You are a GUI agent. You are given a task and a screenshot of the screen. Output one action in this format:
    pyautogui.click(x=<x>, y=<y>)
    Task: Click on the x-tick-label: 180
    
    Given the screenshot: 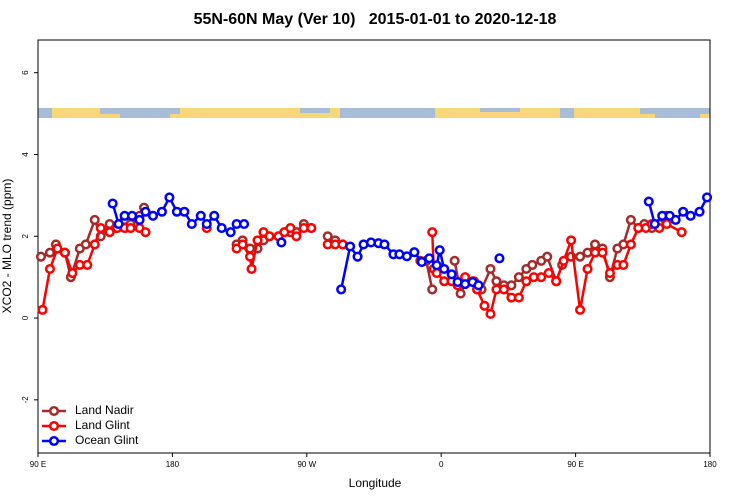 What is the action you would take?
    pyautogui.click(x=173, y=464)
    